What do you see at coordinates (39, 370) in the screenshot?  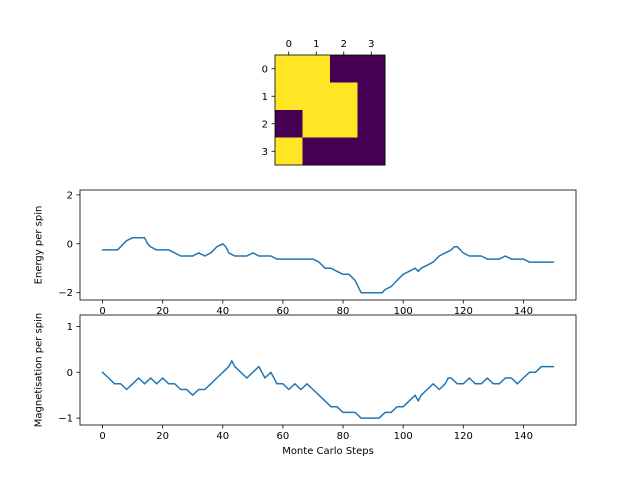 I see `magnetisation-y-axis-label: Magnetisation per spin` at bounding box center [39, 370].